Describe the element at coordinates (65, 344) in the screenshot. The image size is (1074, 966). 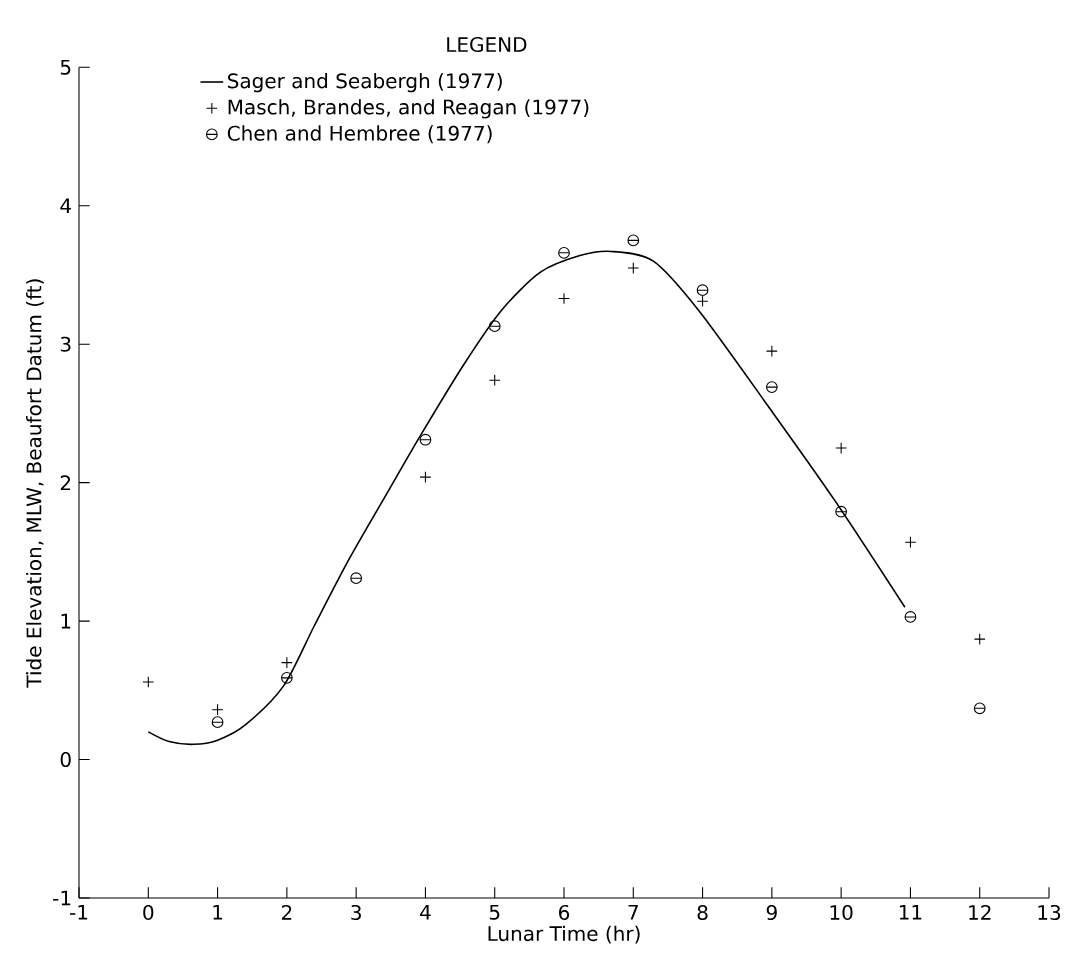
I see `y-tick-label: 3` at that location.